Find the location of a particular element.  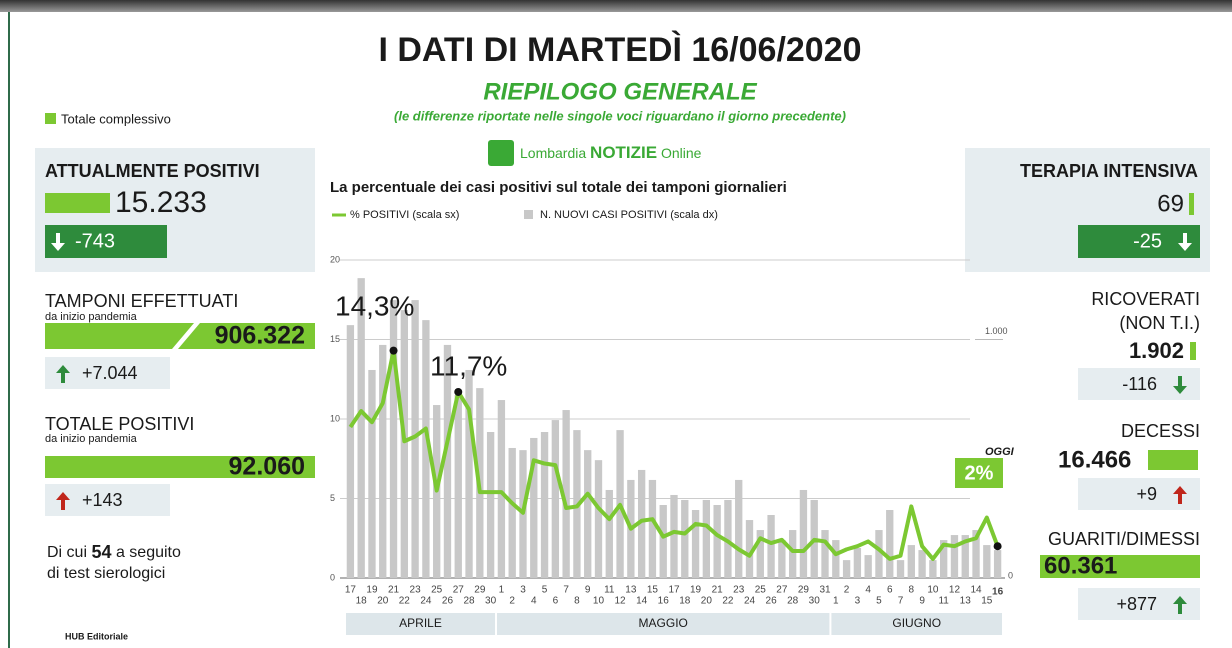

delta: +9 is located at coordinates (1146, 494).